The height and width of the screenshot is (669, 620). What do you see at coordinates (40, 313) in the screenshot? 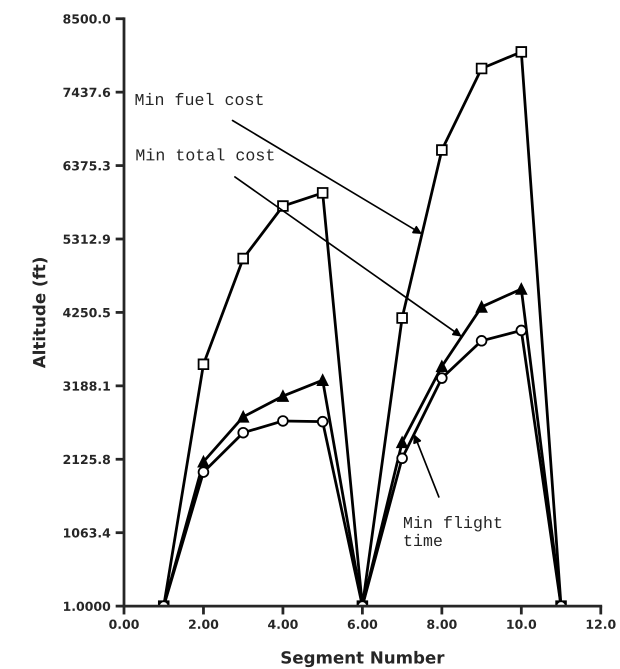
I see `y-axis-title: Altitude (ft)` at bounding box center [40, 313].